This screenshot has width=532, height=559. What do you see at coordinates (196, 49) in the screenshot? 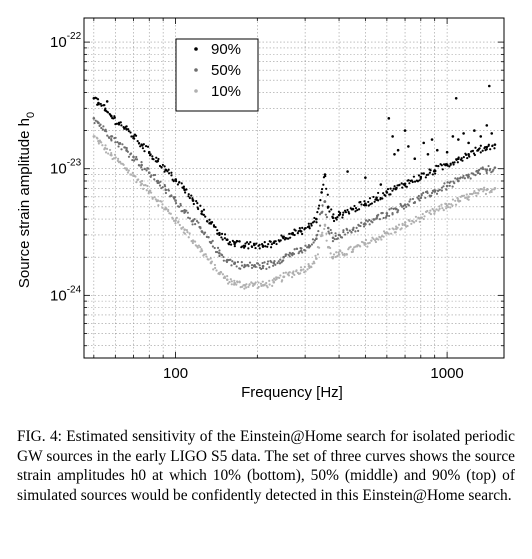
I see `legend-marker` at bounding box center [196, 49].